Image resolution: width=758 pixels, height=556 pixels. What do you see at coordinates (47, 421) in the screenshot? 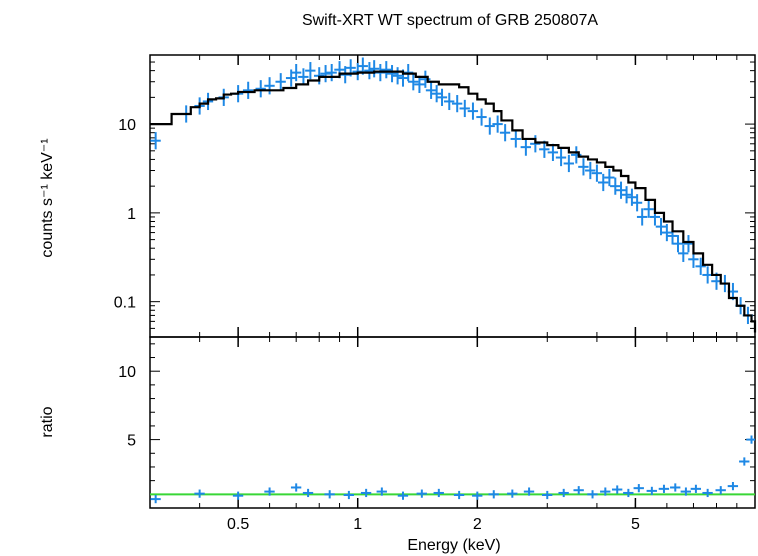
I see `ratio-y-axis-label: ratio` at bounding box center [47, 421].